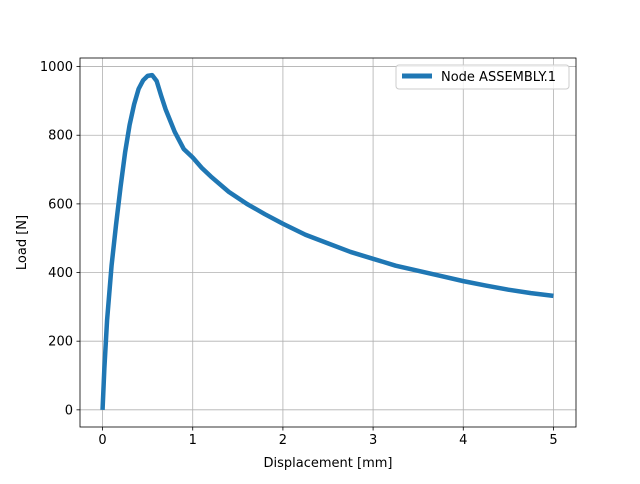 The width and height of the screenshot is (640, 484). I want to click on x-tick-label: 5, so click(553, 440).